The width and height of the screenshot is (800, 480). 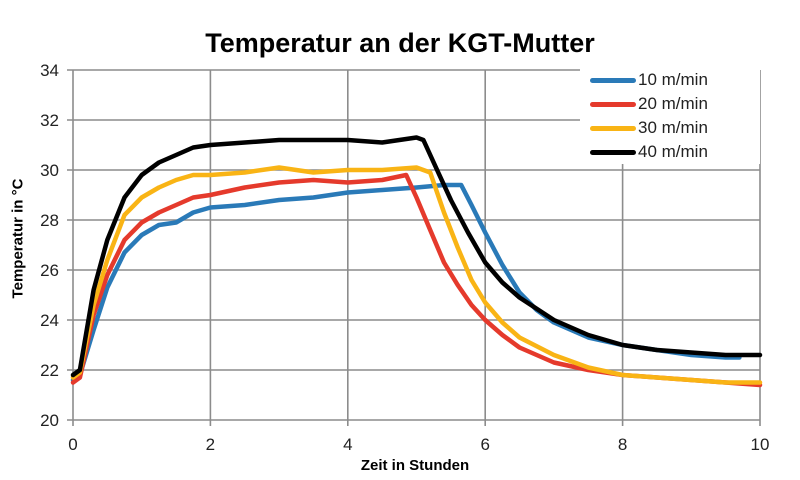 What do you see at coordinates (484, 444) in the screenshot?
I see `x-tick-label: 6` at bounding box center [484, 444].